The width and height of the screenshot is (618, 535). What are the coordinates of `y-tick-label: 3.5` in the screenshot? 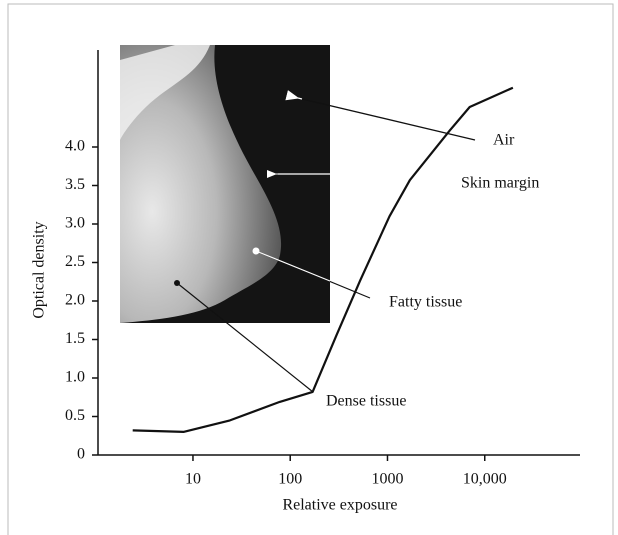 It's located at (75, 184).